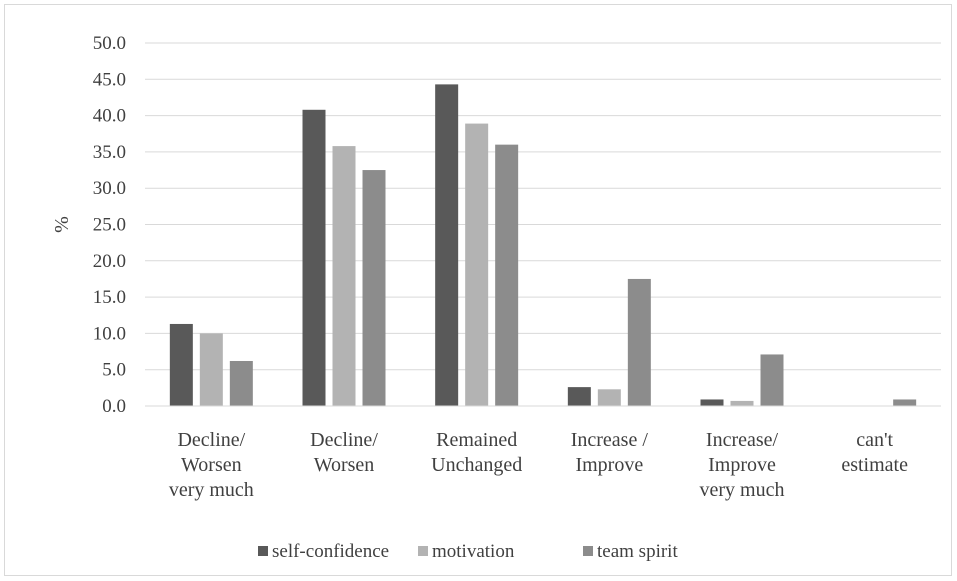  Describe the element at coordinates (114, 370) in the screenshot. I see `y-tick-label: 5.0` at that location.